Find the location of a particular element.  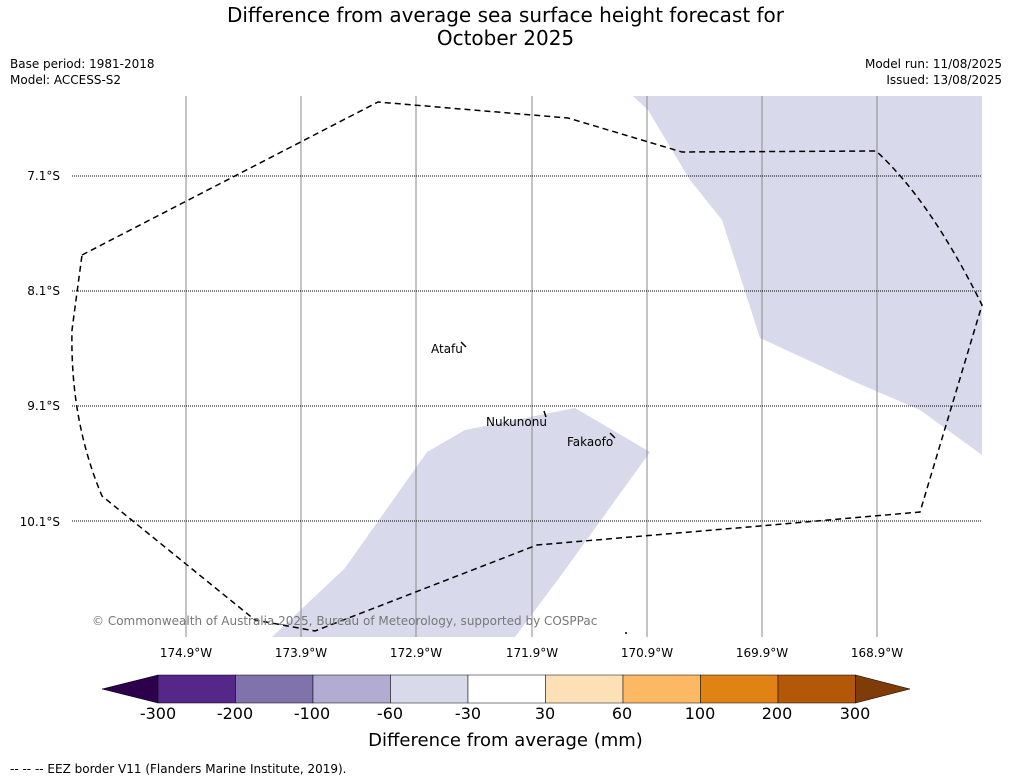

model-name: Model: ACCESS-S2 is located at coordinates (66, 80).